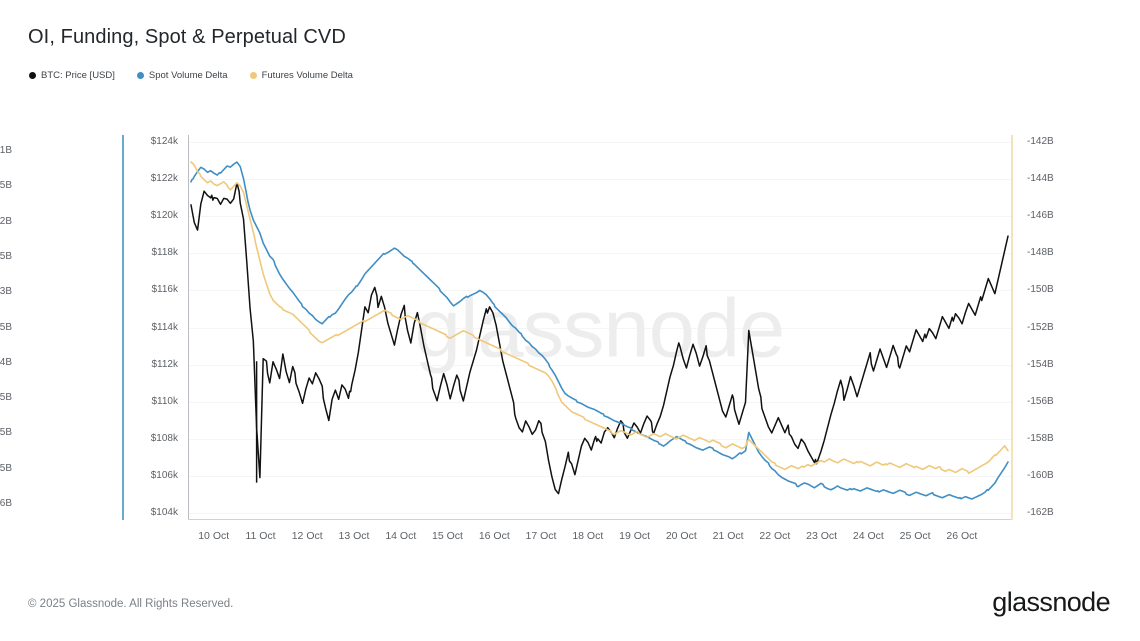 Image resolution: width=1140 pixels, height=641 pixels. What do you see at coordinates (1040, 512) in the screenshot?
I see `futures-axis-tick: -162B` at bounding box center [1040, 512].